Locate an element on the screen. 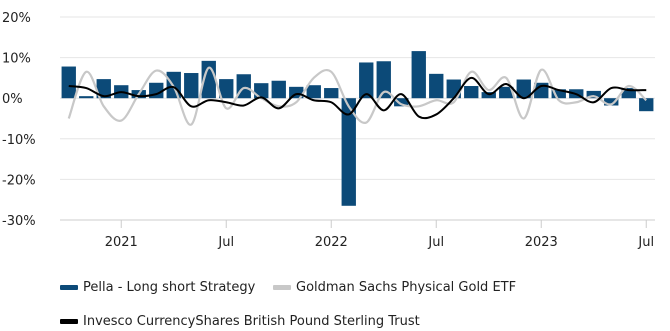  series-line-gbp-trust is located at coordinates (357, 98).